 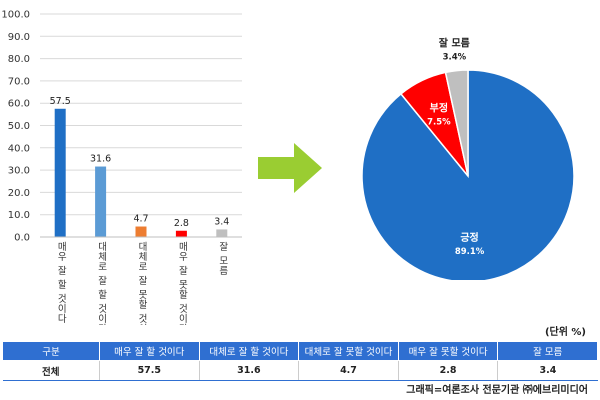 I want to click on table-cell: 4.7, so click(x=348, y=370).